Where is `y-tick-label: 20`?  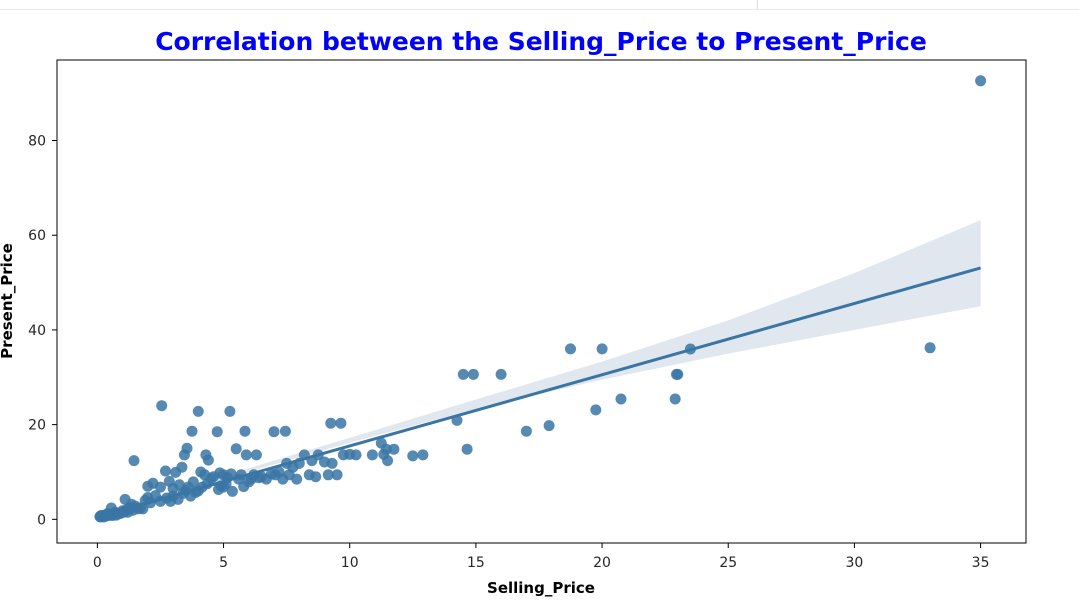
y-tick-label: 20 is located at coordinates (37, 426).